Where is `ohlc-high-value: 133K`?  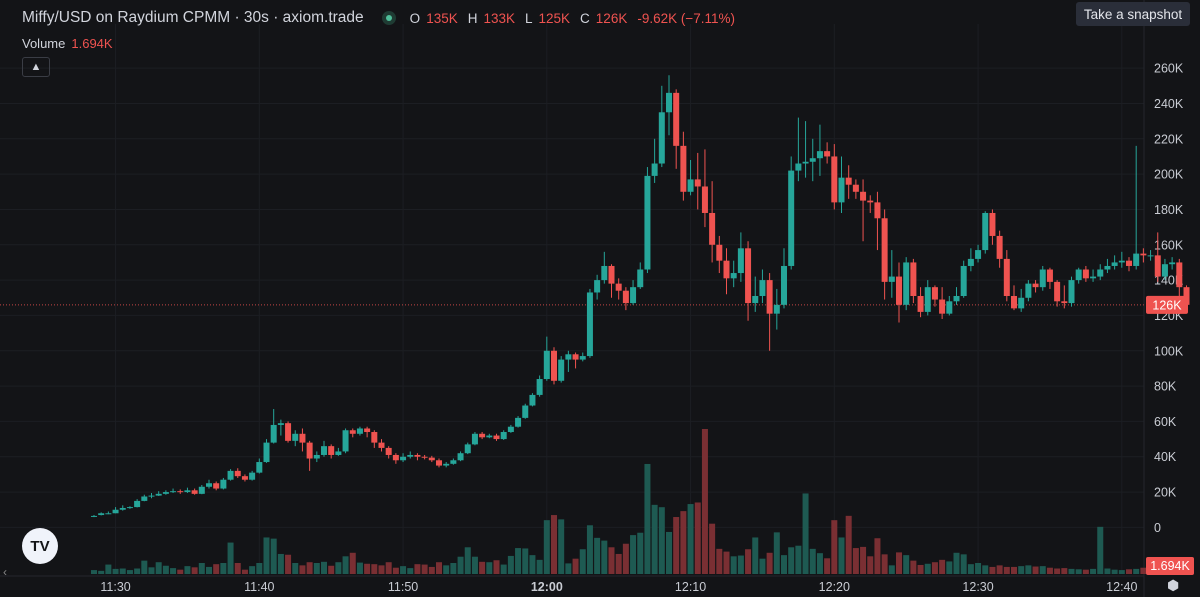
ohlc-high-value: 133K is located at coordinates (499, 18).